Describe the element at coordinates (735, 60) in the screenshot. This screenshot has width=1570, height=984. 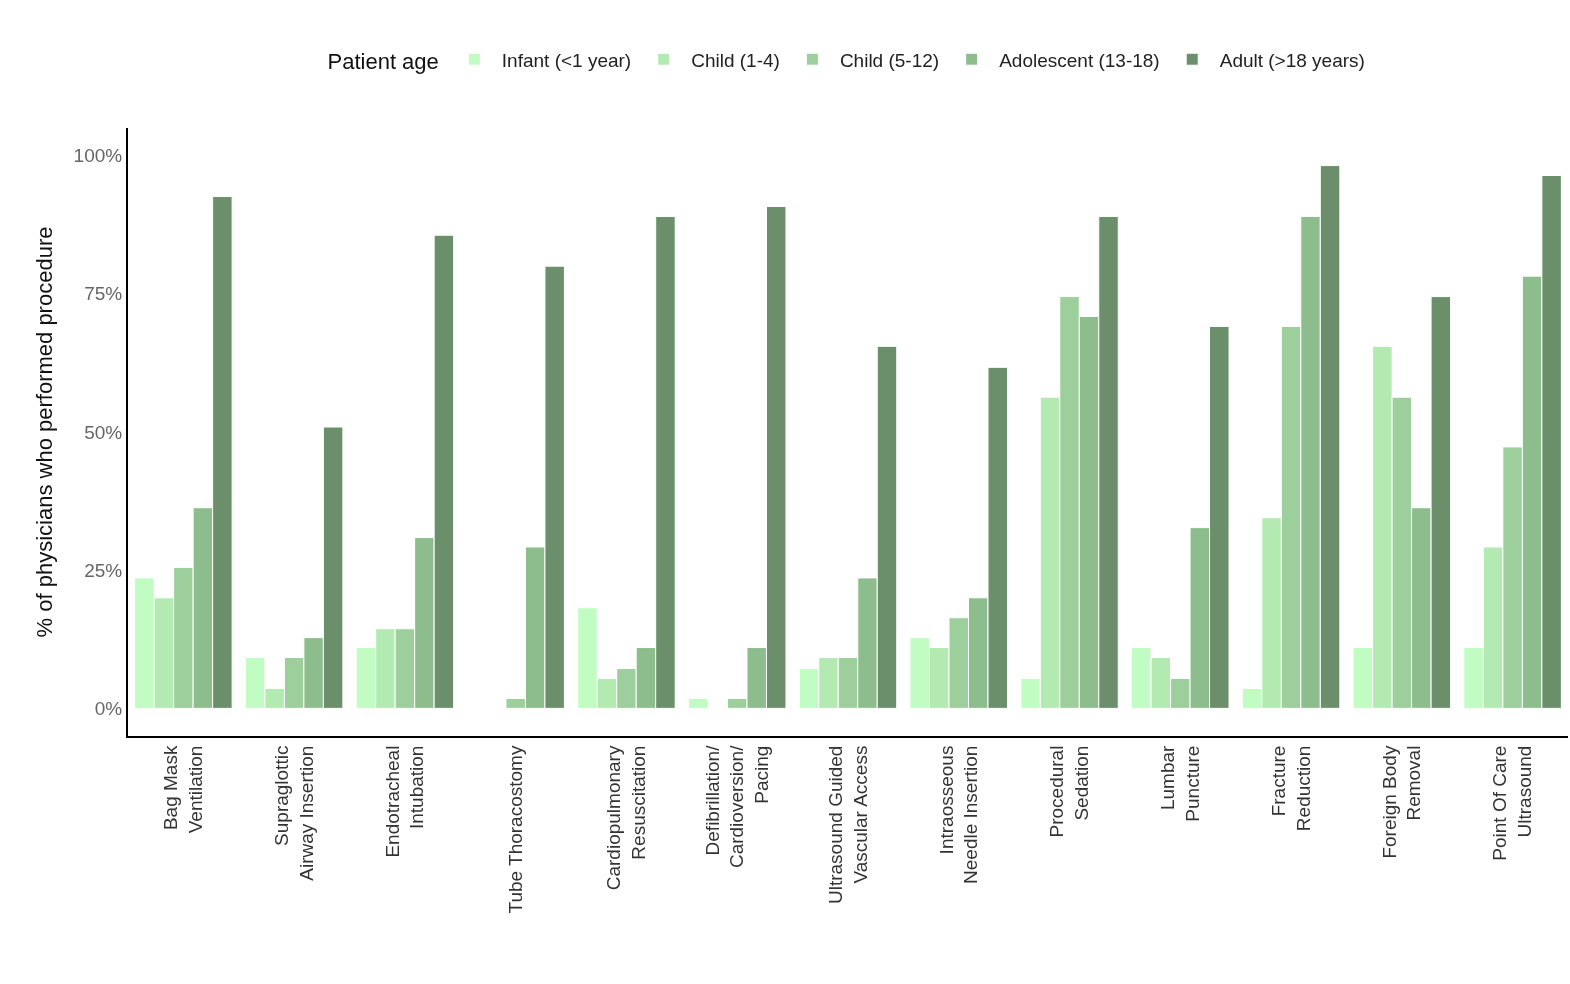
I see `legend-label: Child (1-4)` at that location.